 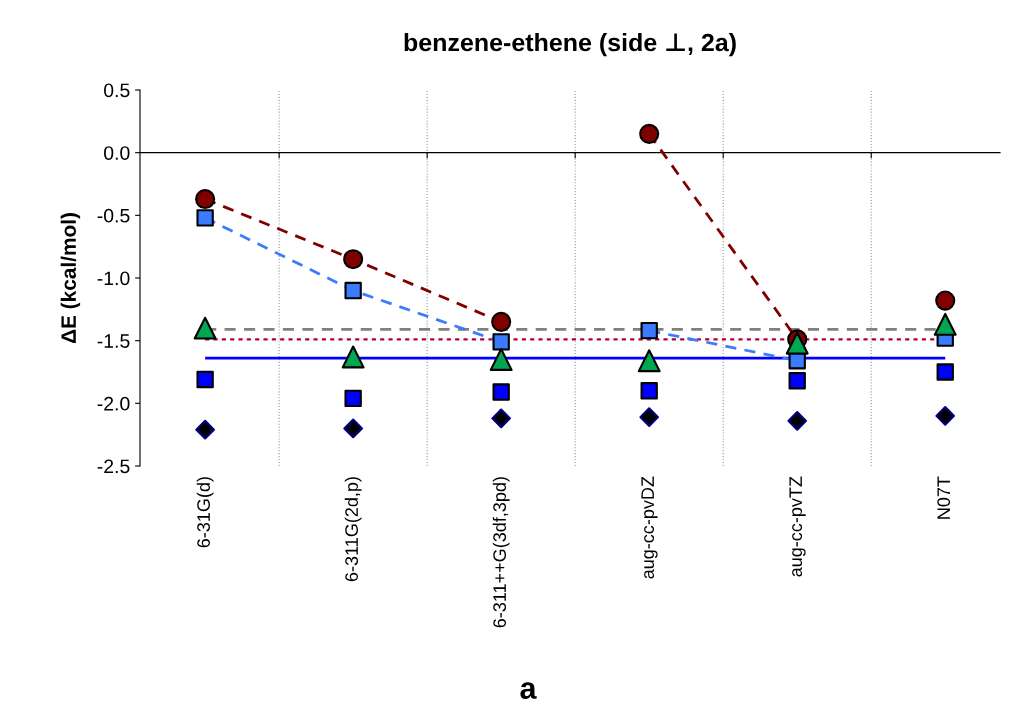 What do you see at coordinates (528, 690) in the screenshot?
I see `x-axis-title: a` at bounding box center [528, 690].